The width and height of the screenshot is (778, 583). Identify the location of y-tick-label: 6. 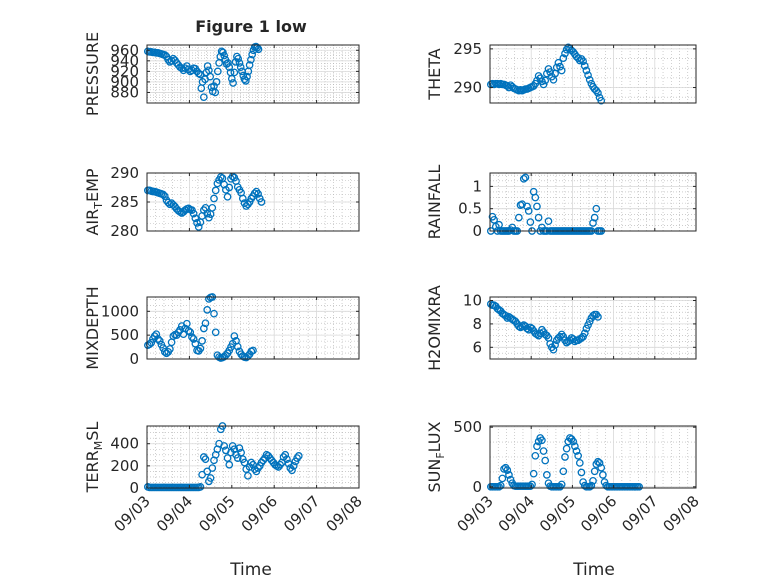
(477, 347).